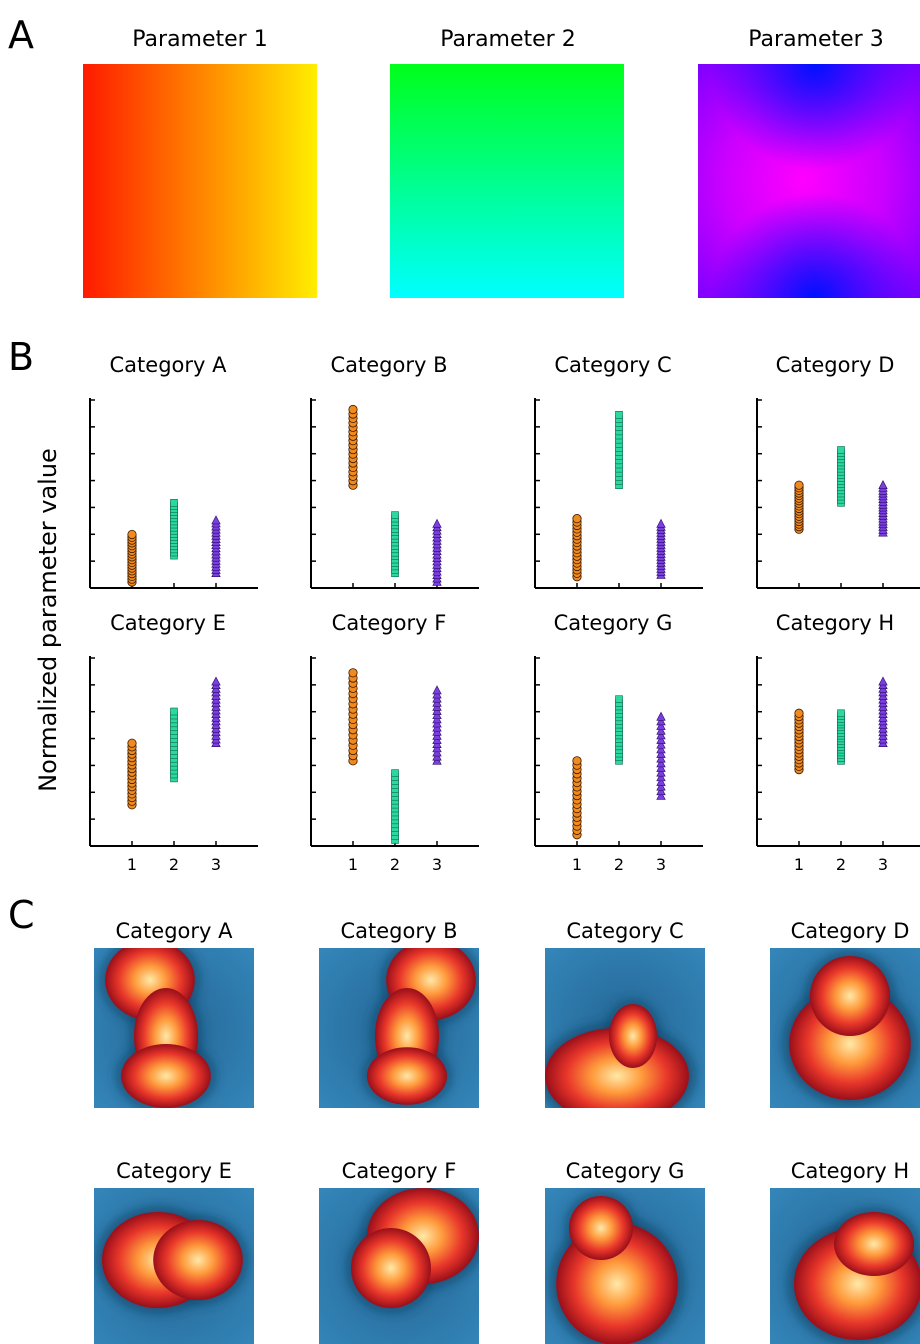  I want to click on y-axis-label: Normalized parameter value, so click(48, 620).